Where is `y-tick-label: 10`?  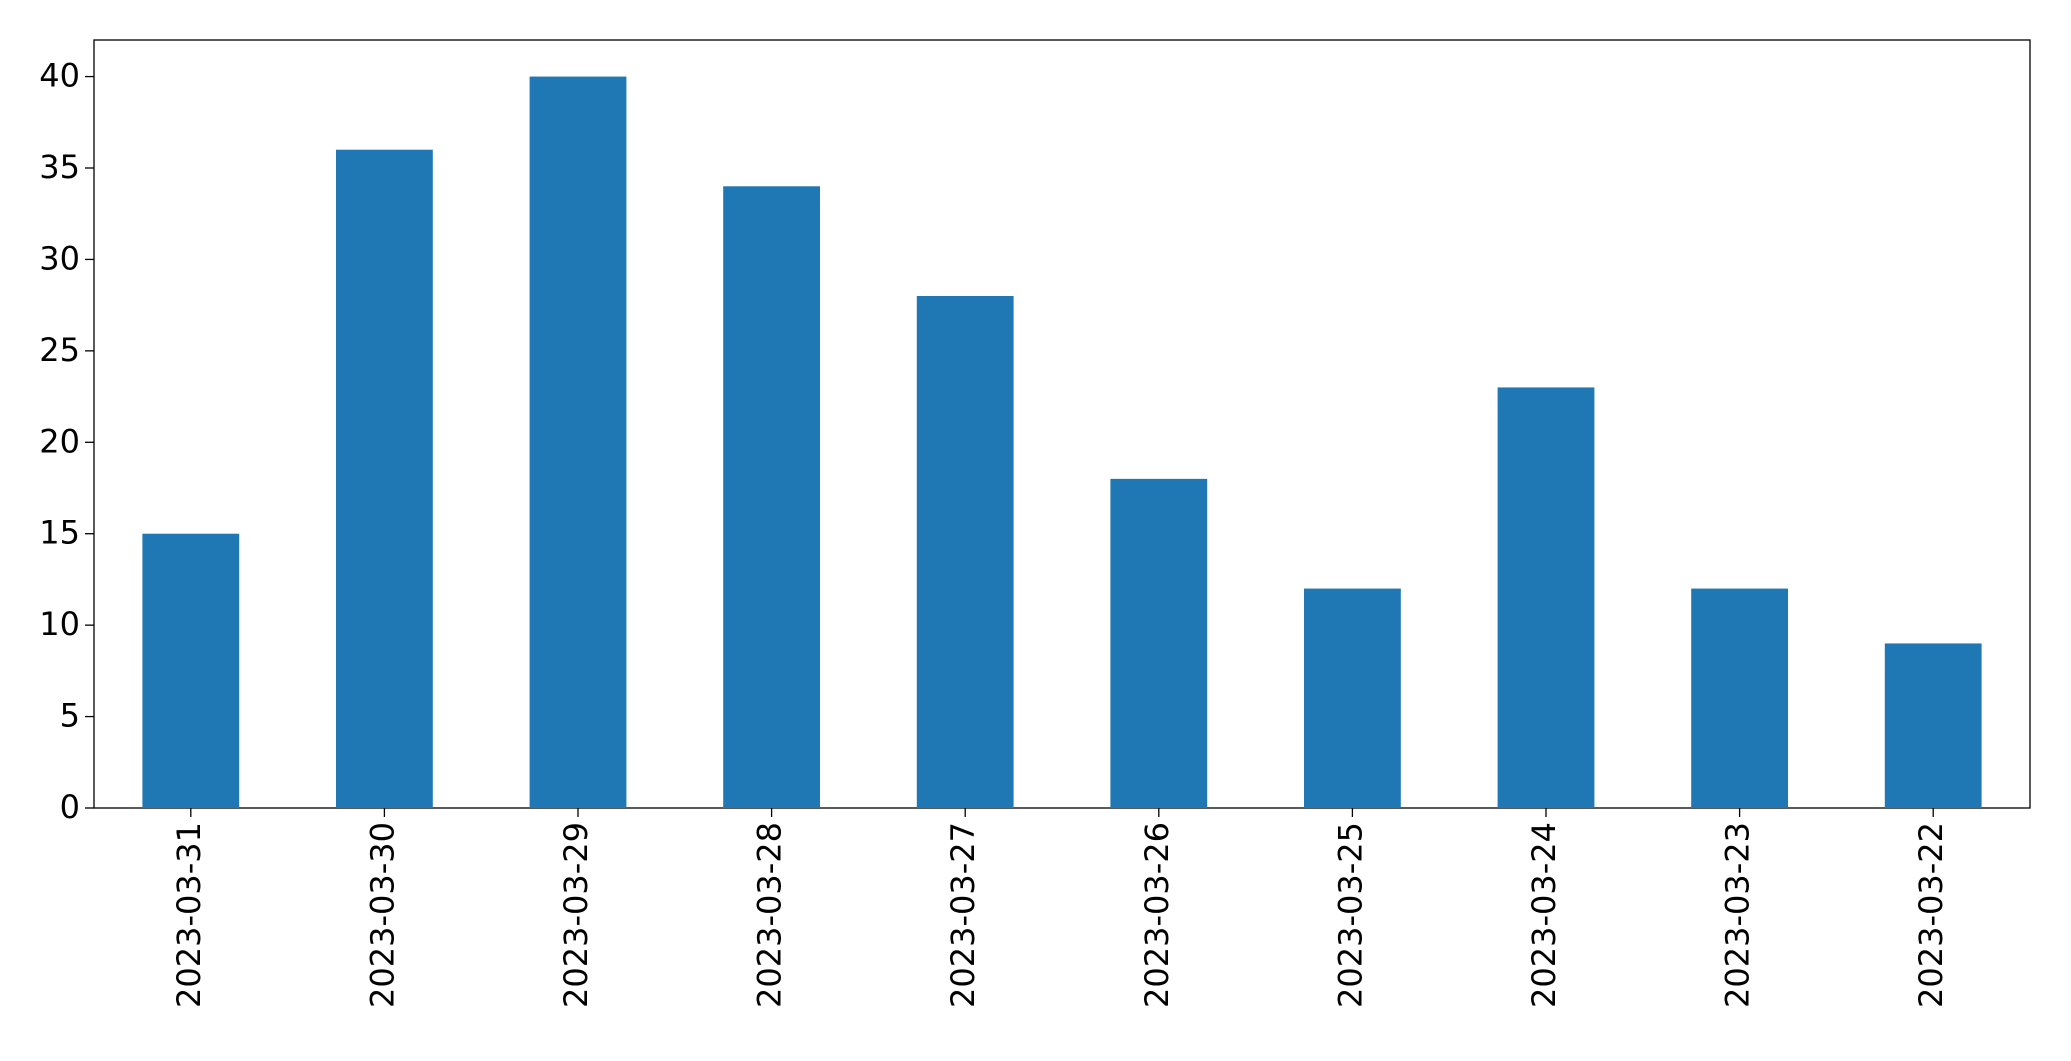 y-tick-label: 10 is located at coordinates (59, 624).